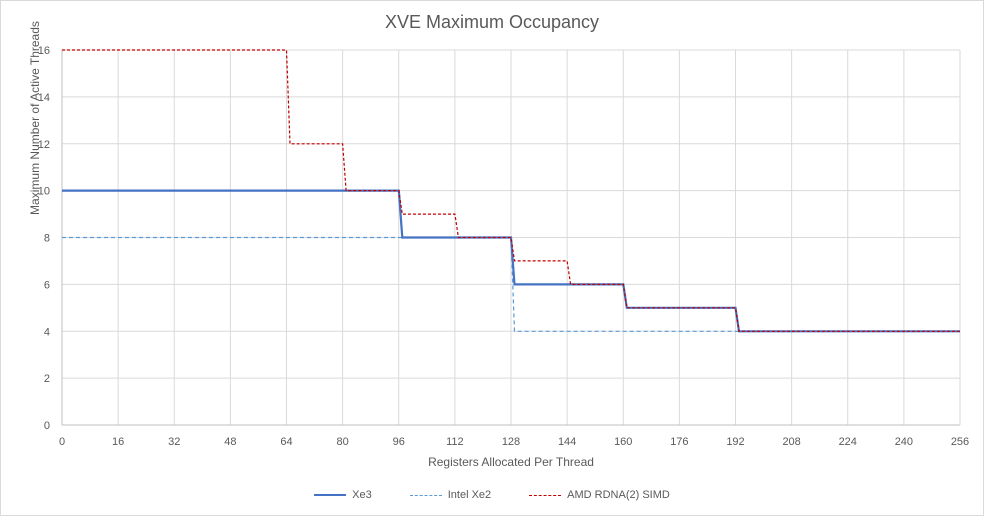 Image resolution: width=984 pixels, height=516 pixels. I want to click on y-tick-label: 14, so click(44, 98).